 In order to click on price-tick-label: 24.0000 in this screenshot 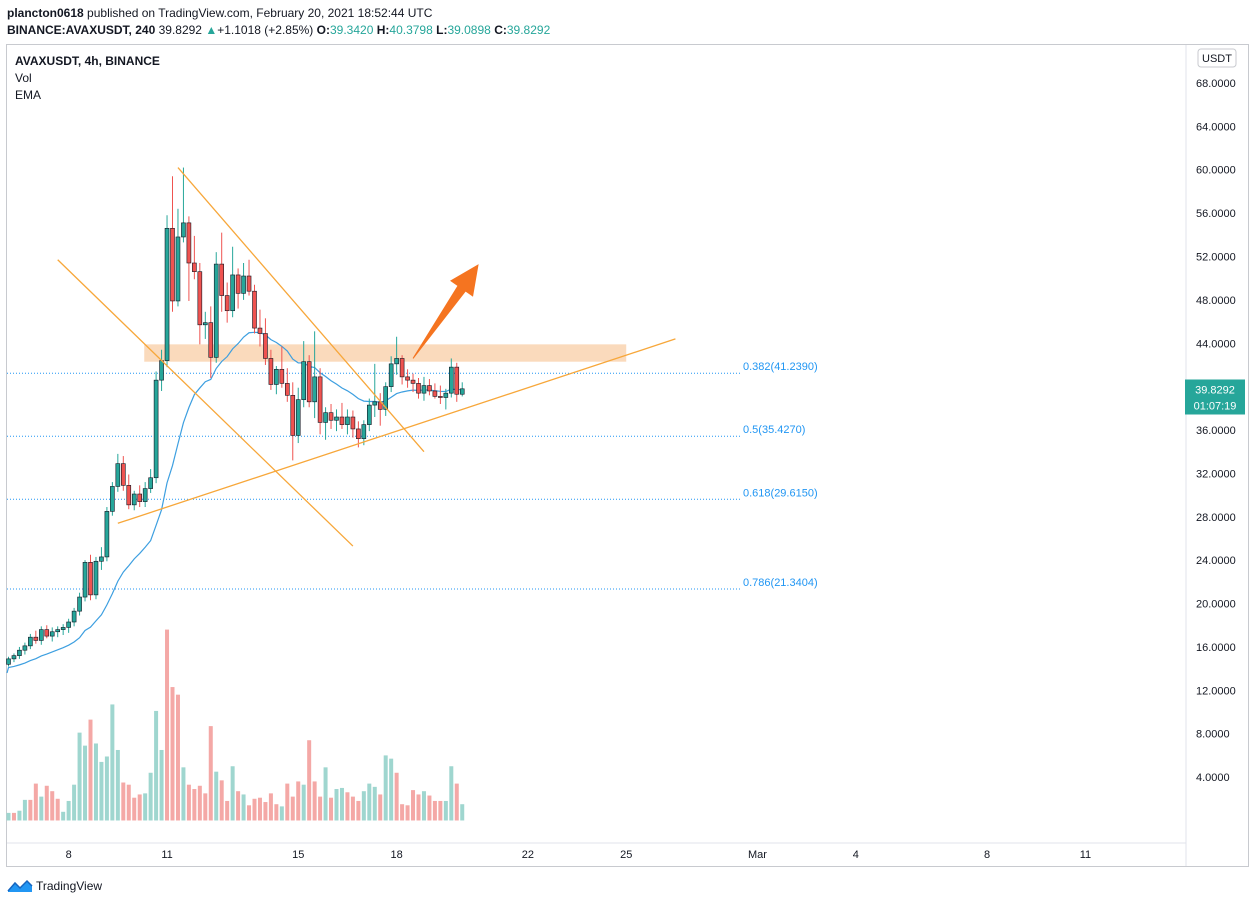, I will do `click(1216, 561)`.